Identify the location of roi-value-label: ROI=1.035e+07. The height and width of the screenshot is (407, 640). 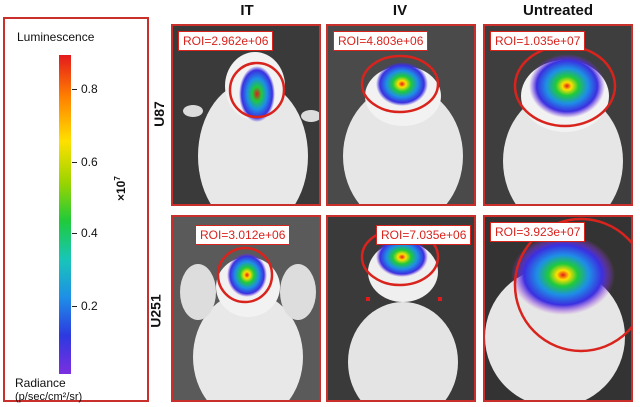
(538, 41).